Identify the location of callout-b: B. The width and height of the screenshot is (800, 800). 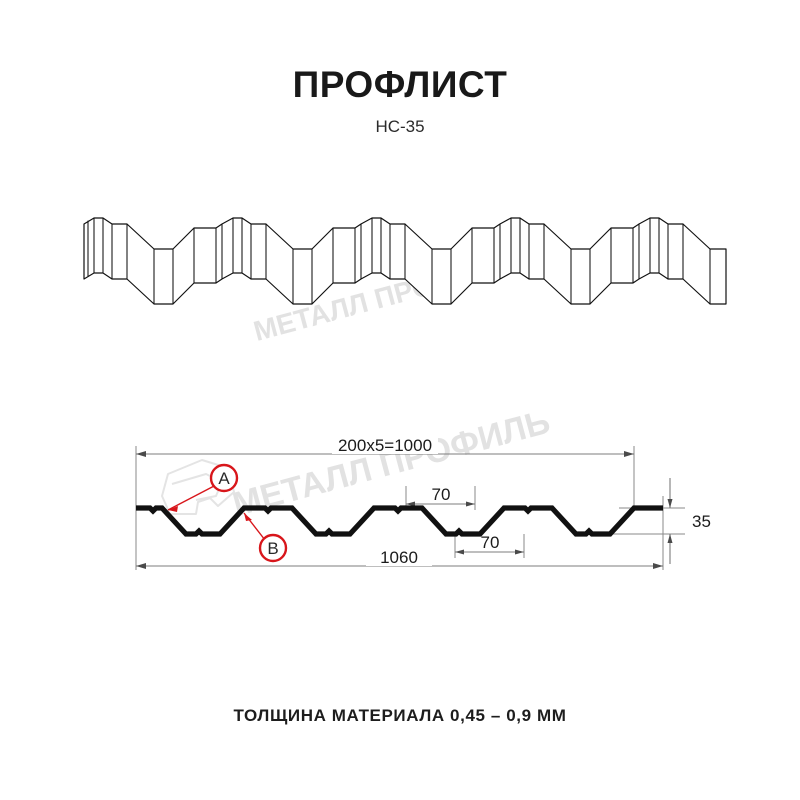
(265, 537).